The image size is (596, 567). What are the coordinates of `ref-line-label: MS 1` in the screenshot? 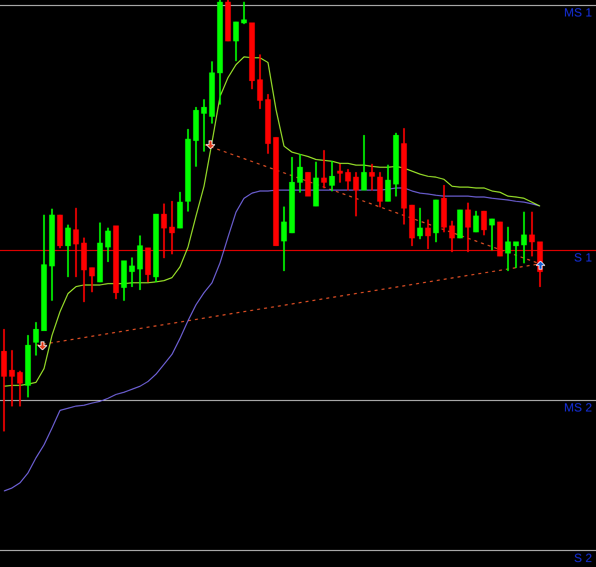 It's located at (578, 12).